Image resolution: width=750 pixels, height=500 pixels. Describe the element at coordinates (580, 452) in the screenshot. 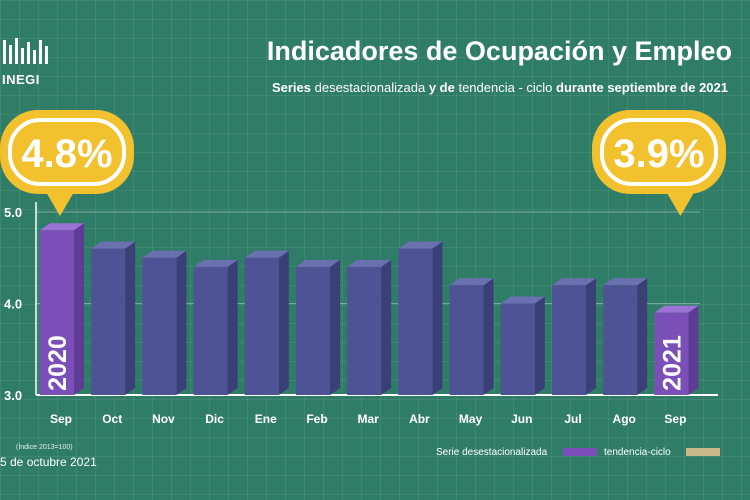

I see `legend-swatch-seasonal` at that location.